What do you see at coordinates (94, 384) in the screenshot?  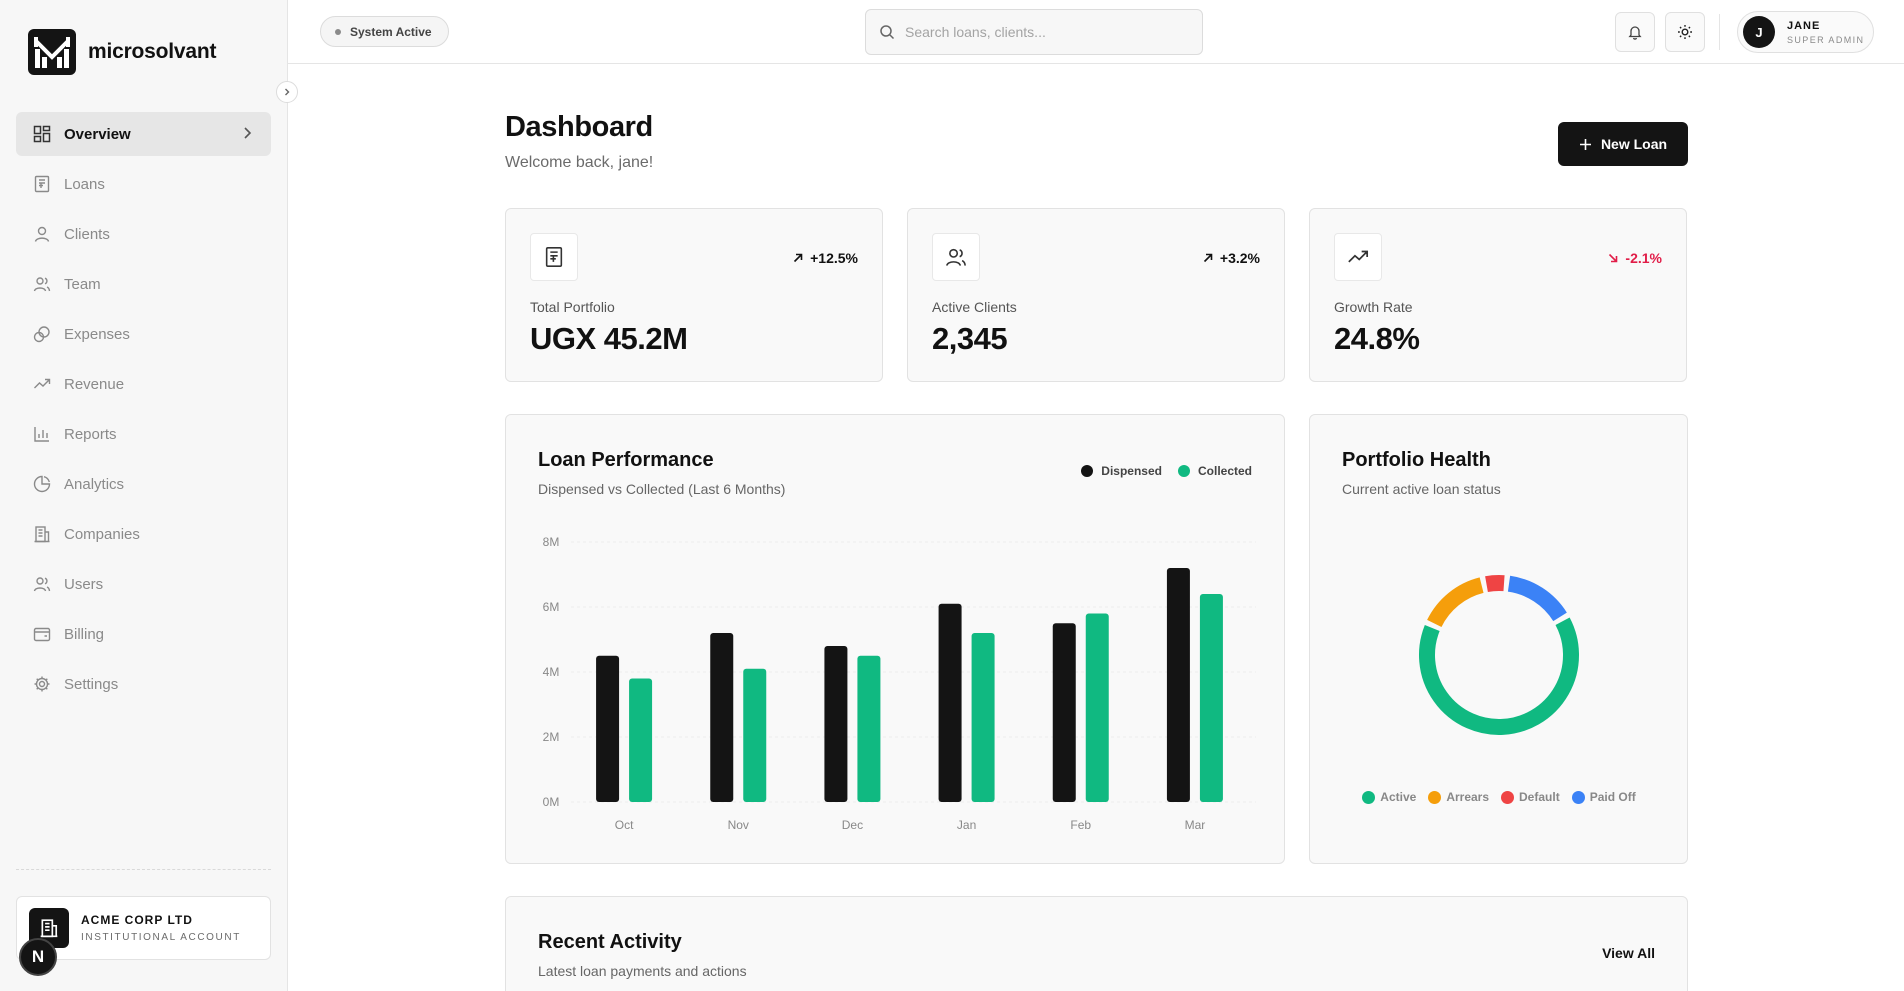 I see `sidebar-item-label: Revenue` at bounding box center [94, 384].